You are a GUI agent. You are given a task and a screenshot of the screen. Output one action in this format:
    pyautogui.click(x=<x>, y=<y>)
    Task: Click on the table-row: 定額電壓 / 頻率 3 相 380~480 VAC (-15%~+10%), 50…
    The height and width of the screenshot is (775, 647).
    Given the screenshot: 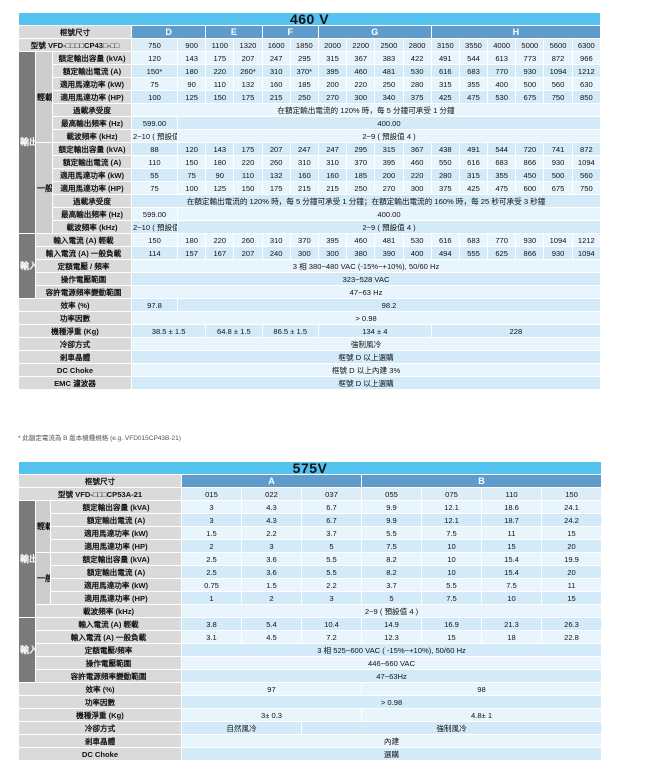 What is the action you would take?
    pyautogui.click(x=310, y=266)
    